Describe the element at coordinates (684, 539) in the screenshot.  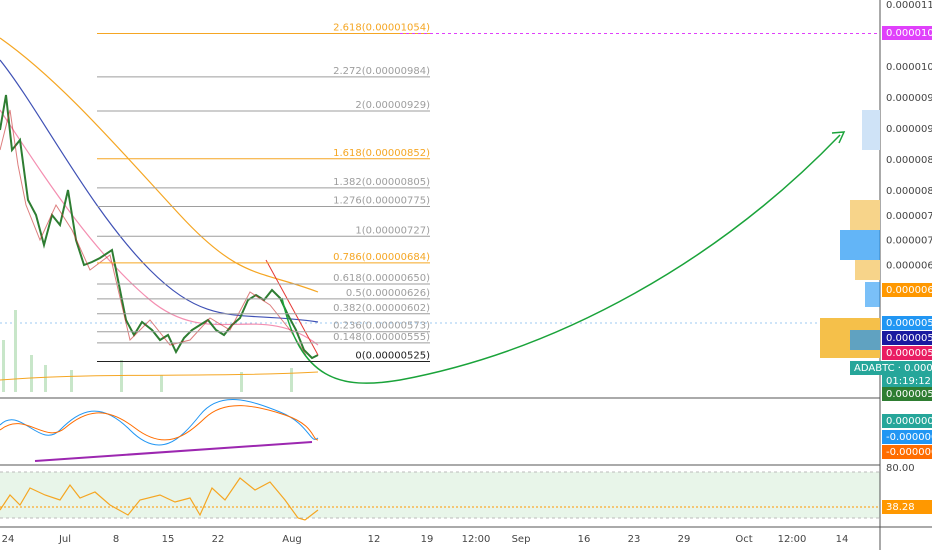
I see `time-label: 29` at that location.